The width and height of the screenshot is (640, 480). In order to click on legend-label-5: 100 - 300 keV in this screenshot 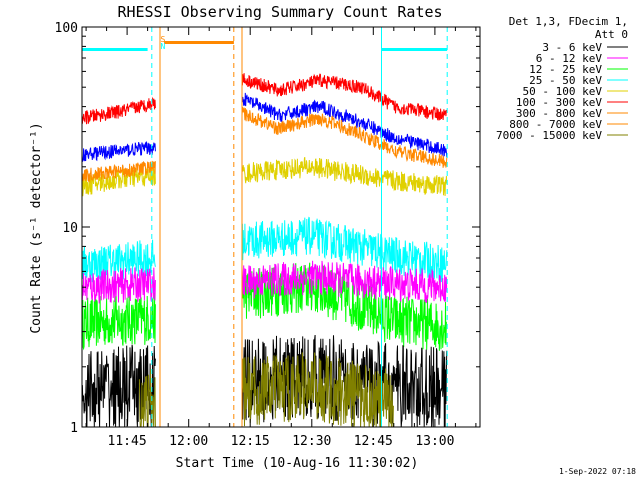, I will do `click(559, 102)`.